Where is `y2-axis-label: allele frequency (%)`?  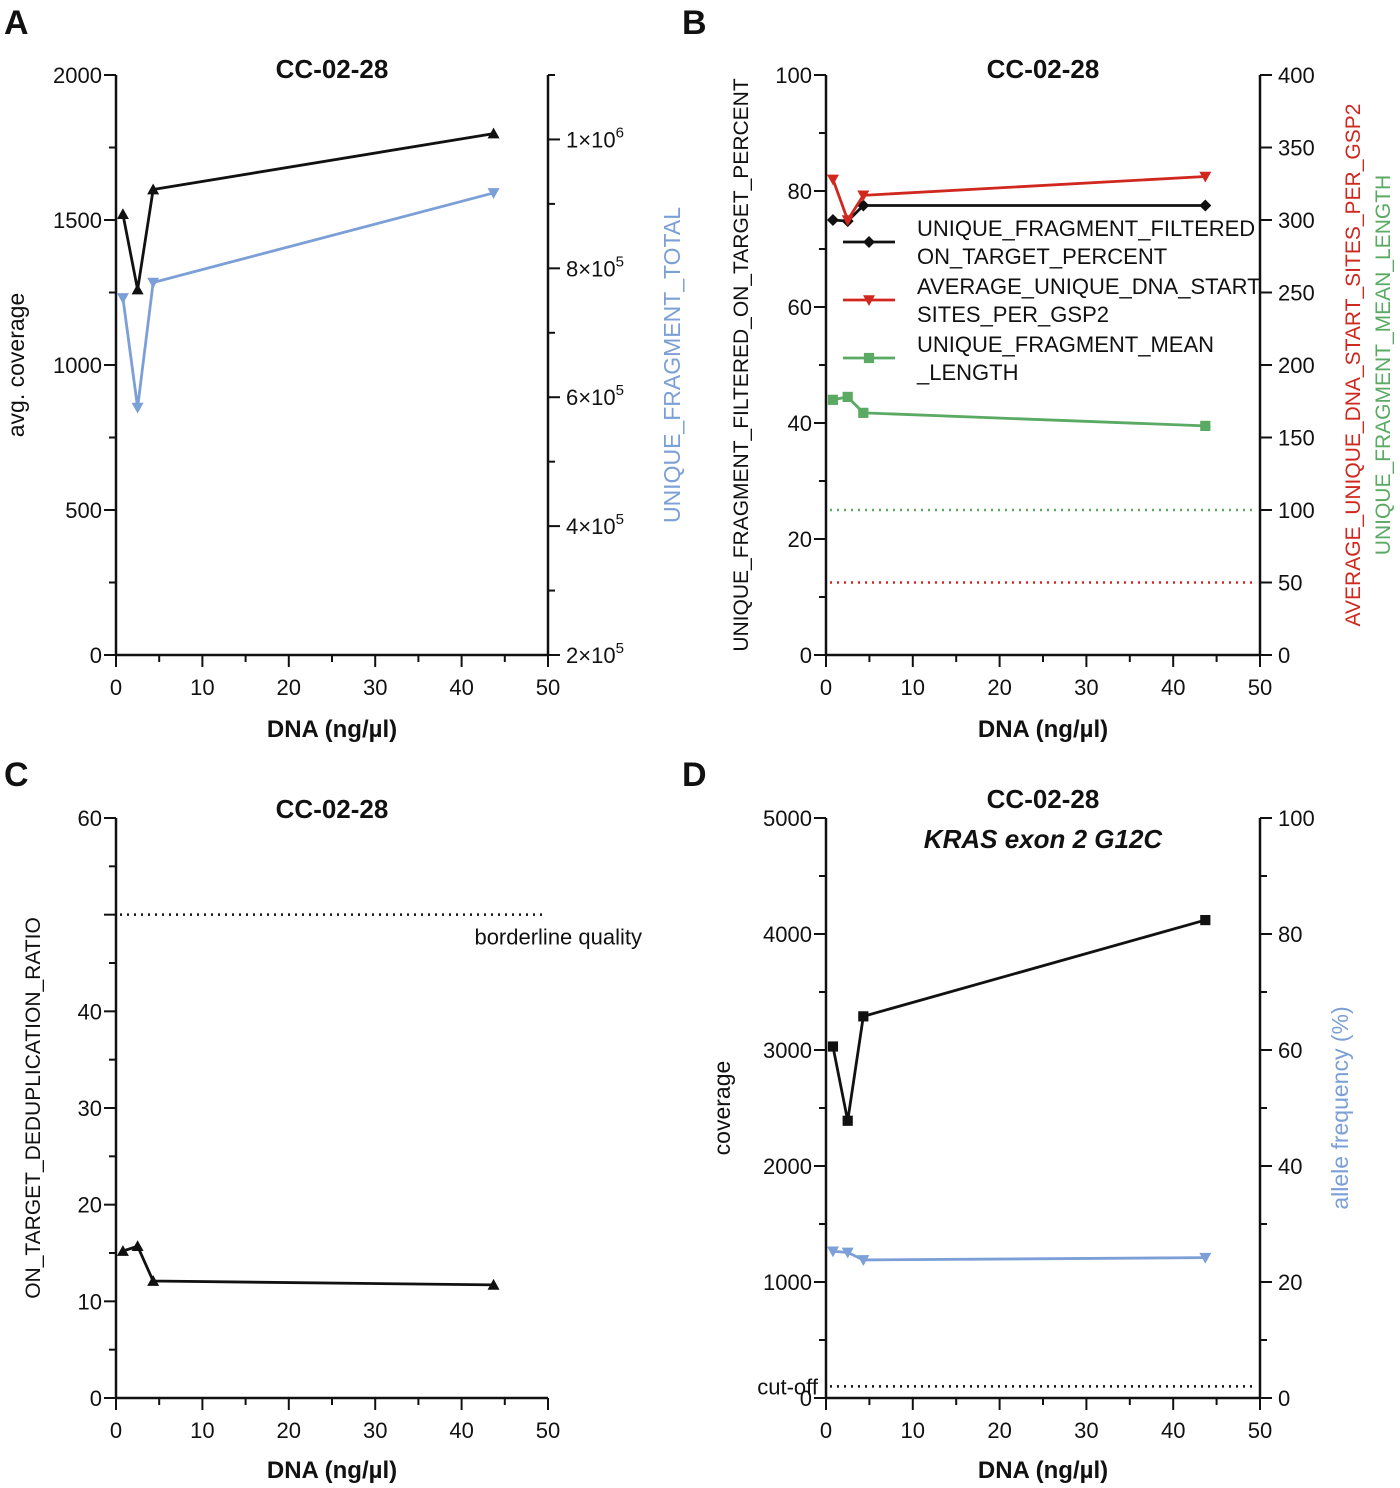 y2-axis-label: allele frequency (%) is located at coordinates (1340, 1107).